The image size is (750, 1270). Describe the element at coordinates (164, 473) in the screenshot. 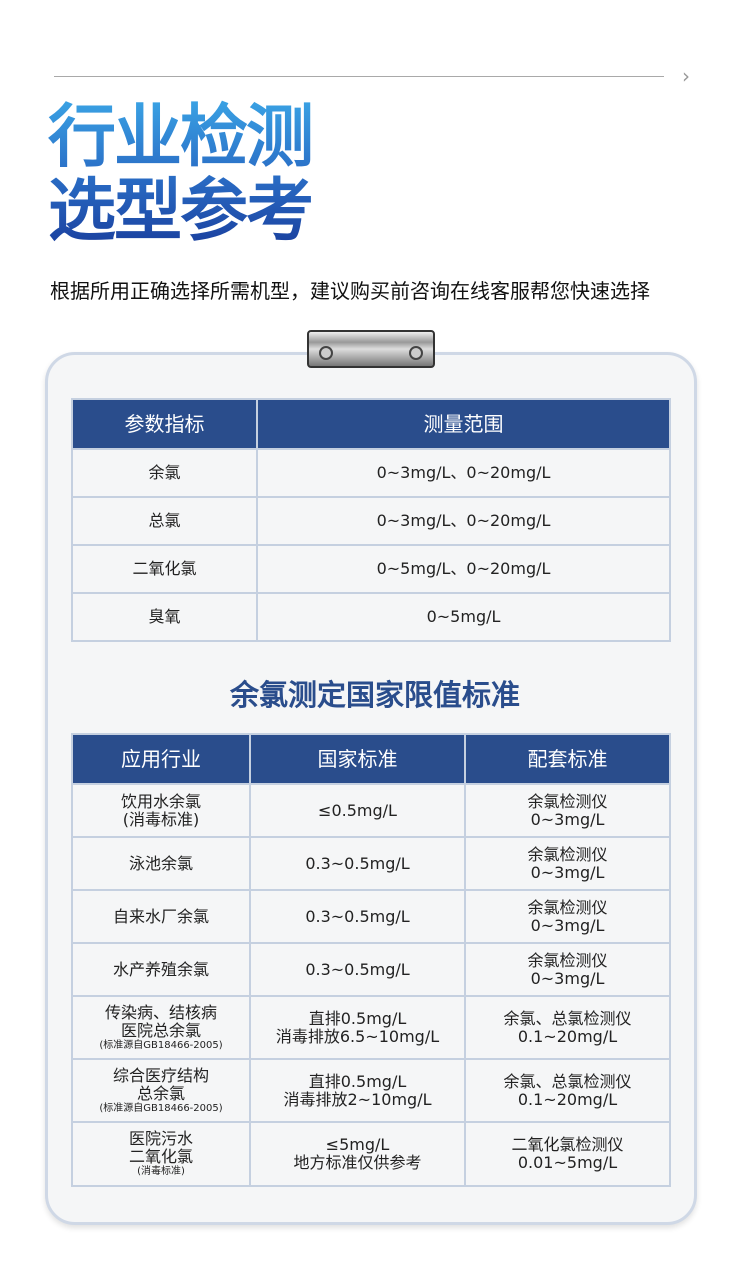

I see `param-cell: 余氯` at that location.